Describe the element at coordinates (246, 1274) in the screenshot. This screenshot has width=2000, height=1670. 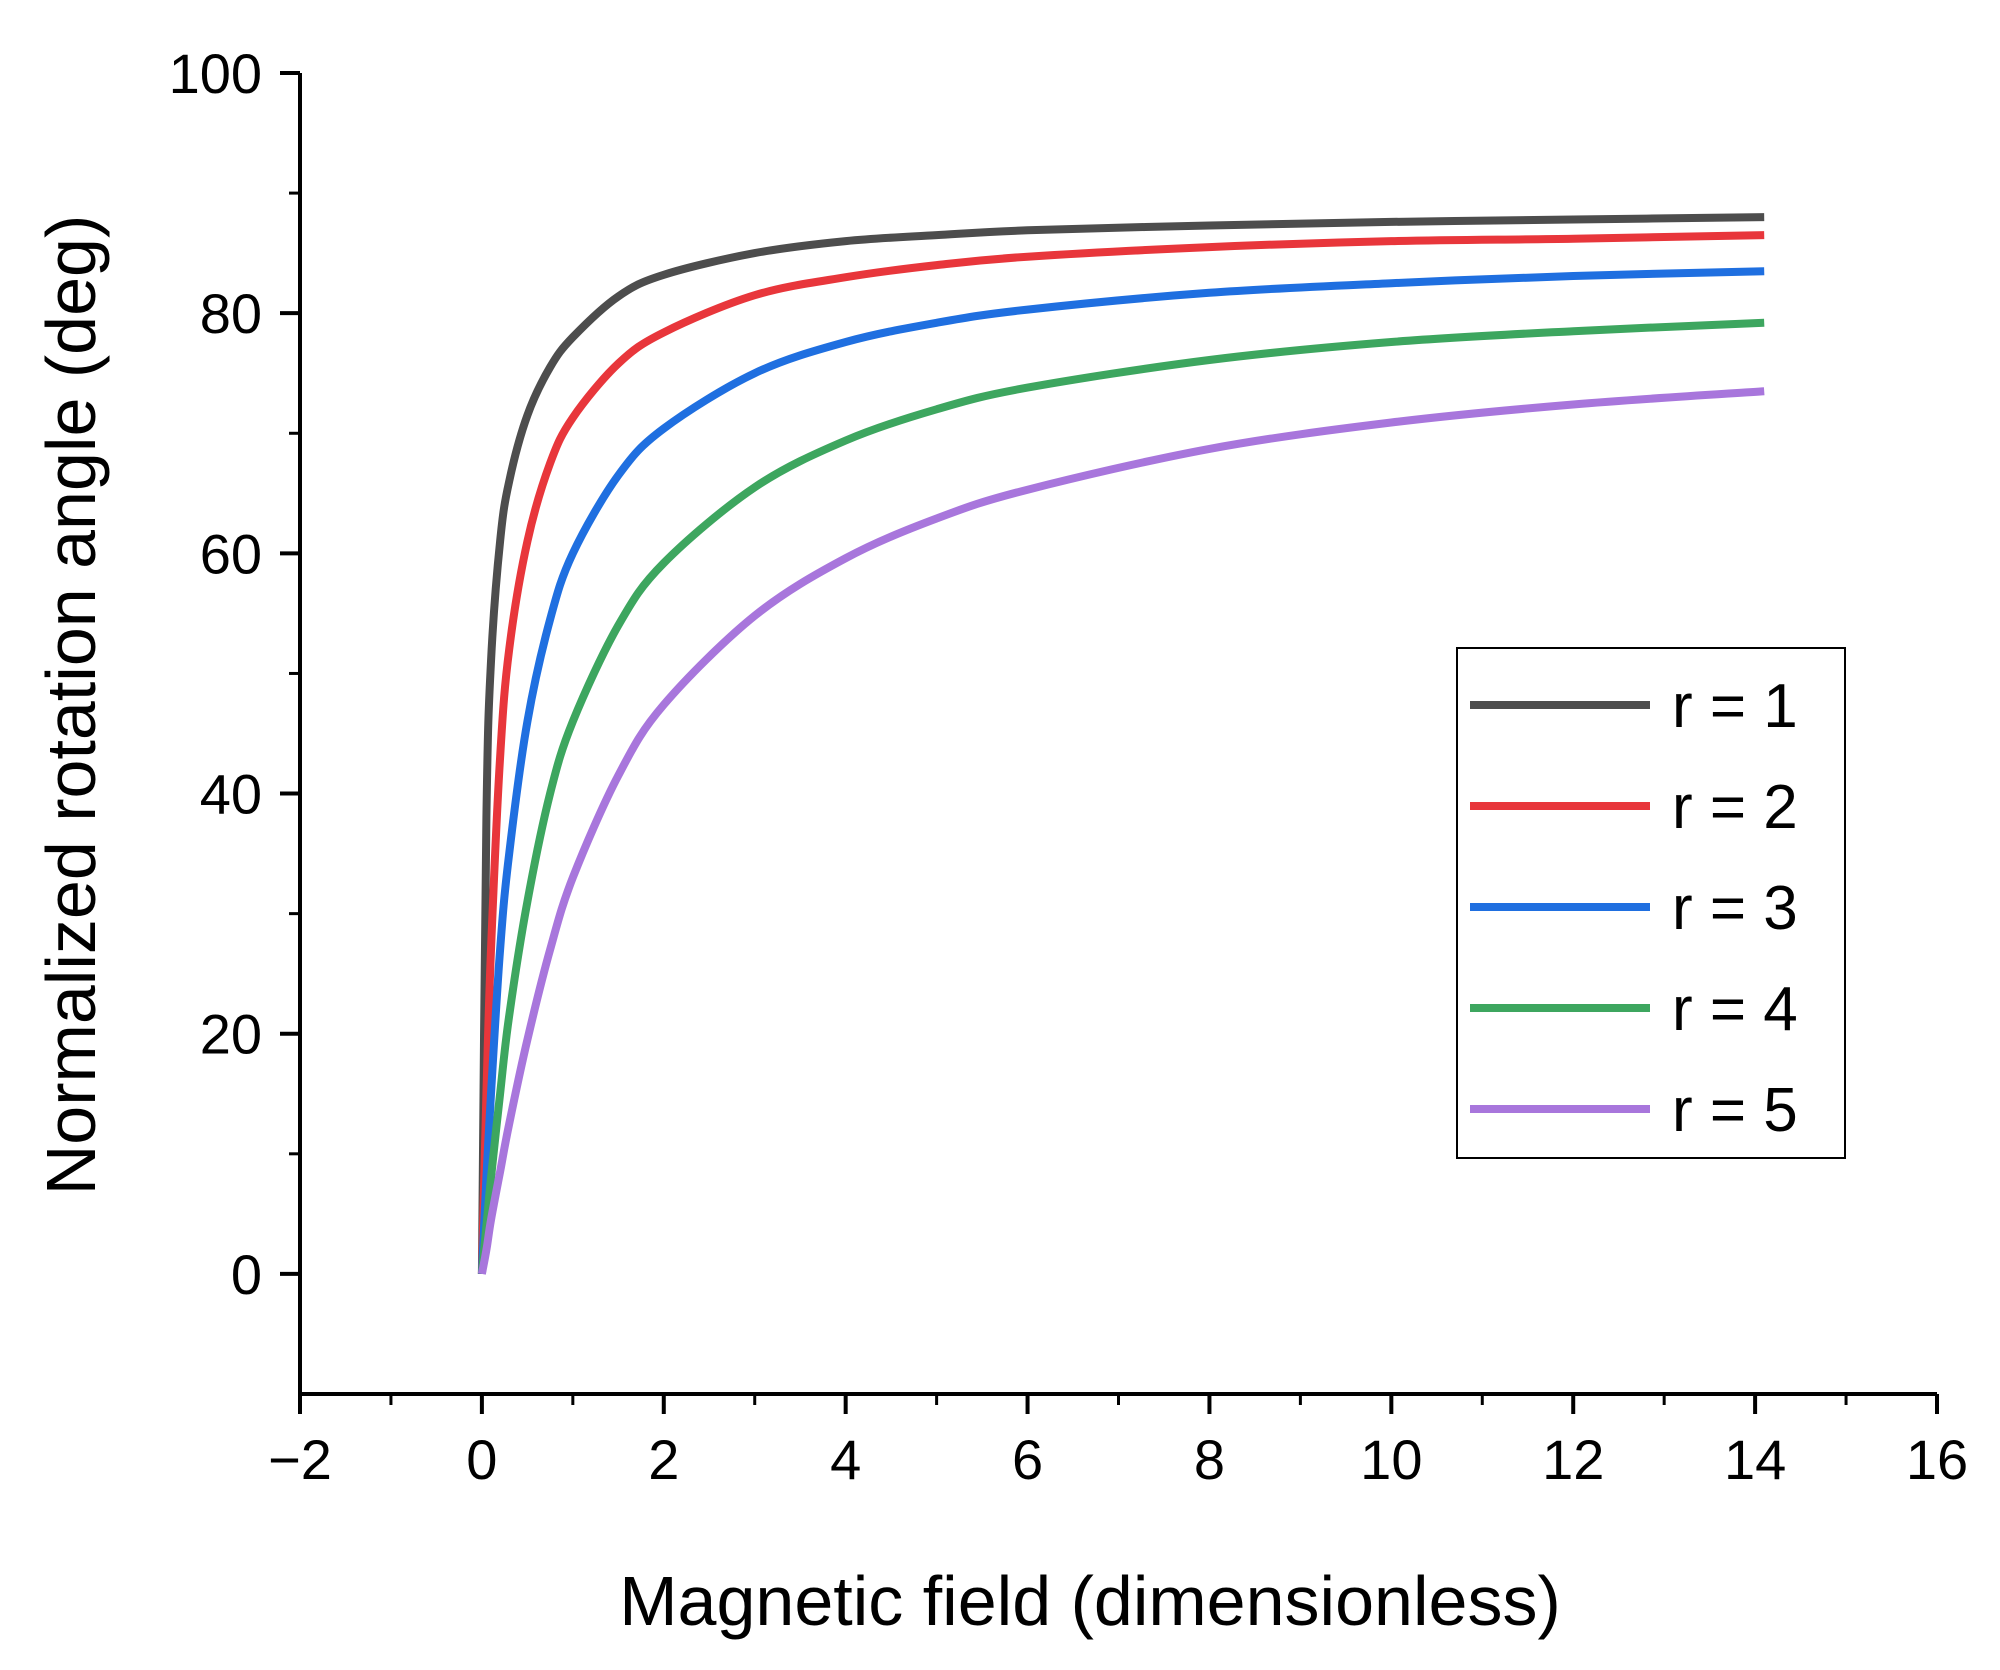
I see `y-tick-label: 0` at that location.